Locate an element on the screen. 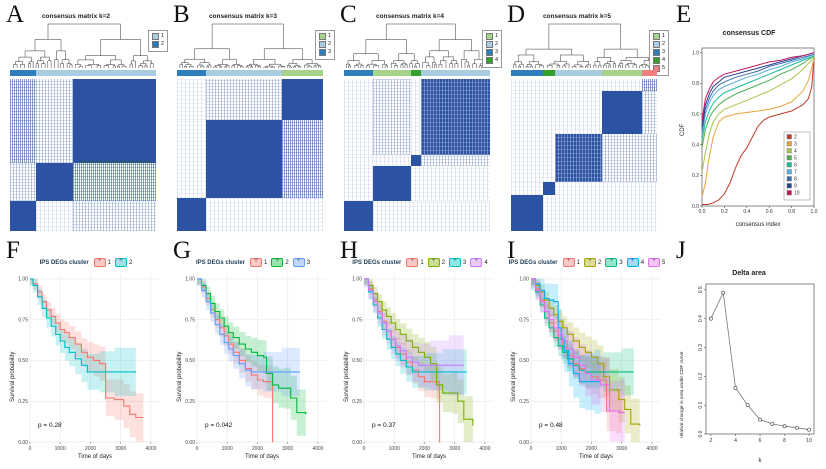  svg-text: 10 is located at coordinates (797, 194).